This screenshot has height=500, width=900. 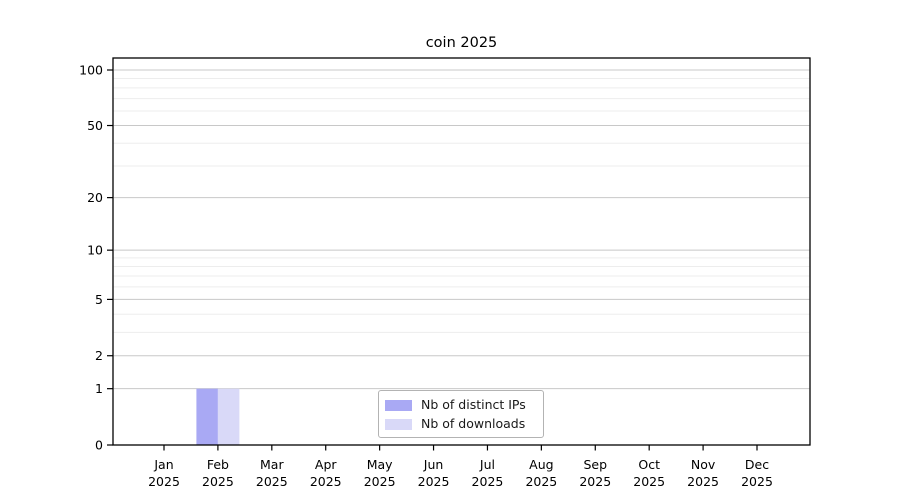 I want to click on x-tick-label-month: Sep, so click(x=595, y=464).